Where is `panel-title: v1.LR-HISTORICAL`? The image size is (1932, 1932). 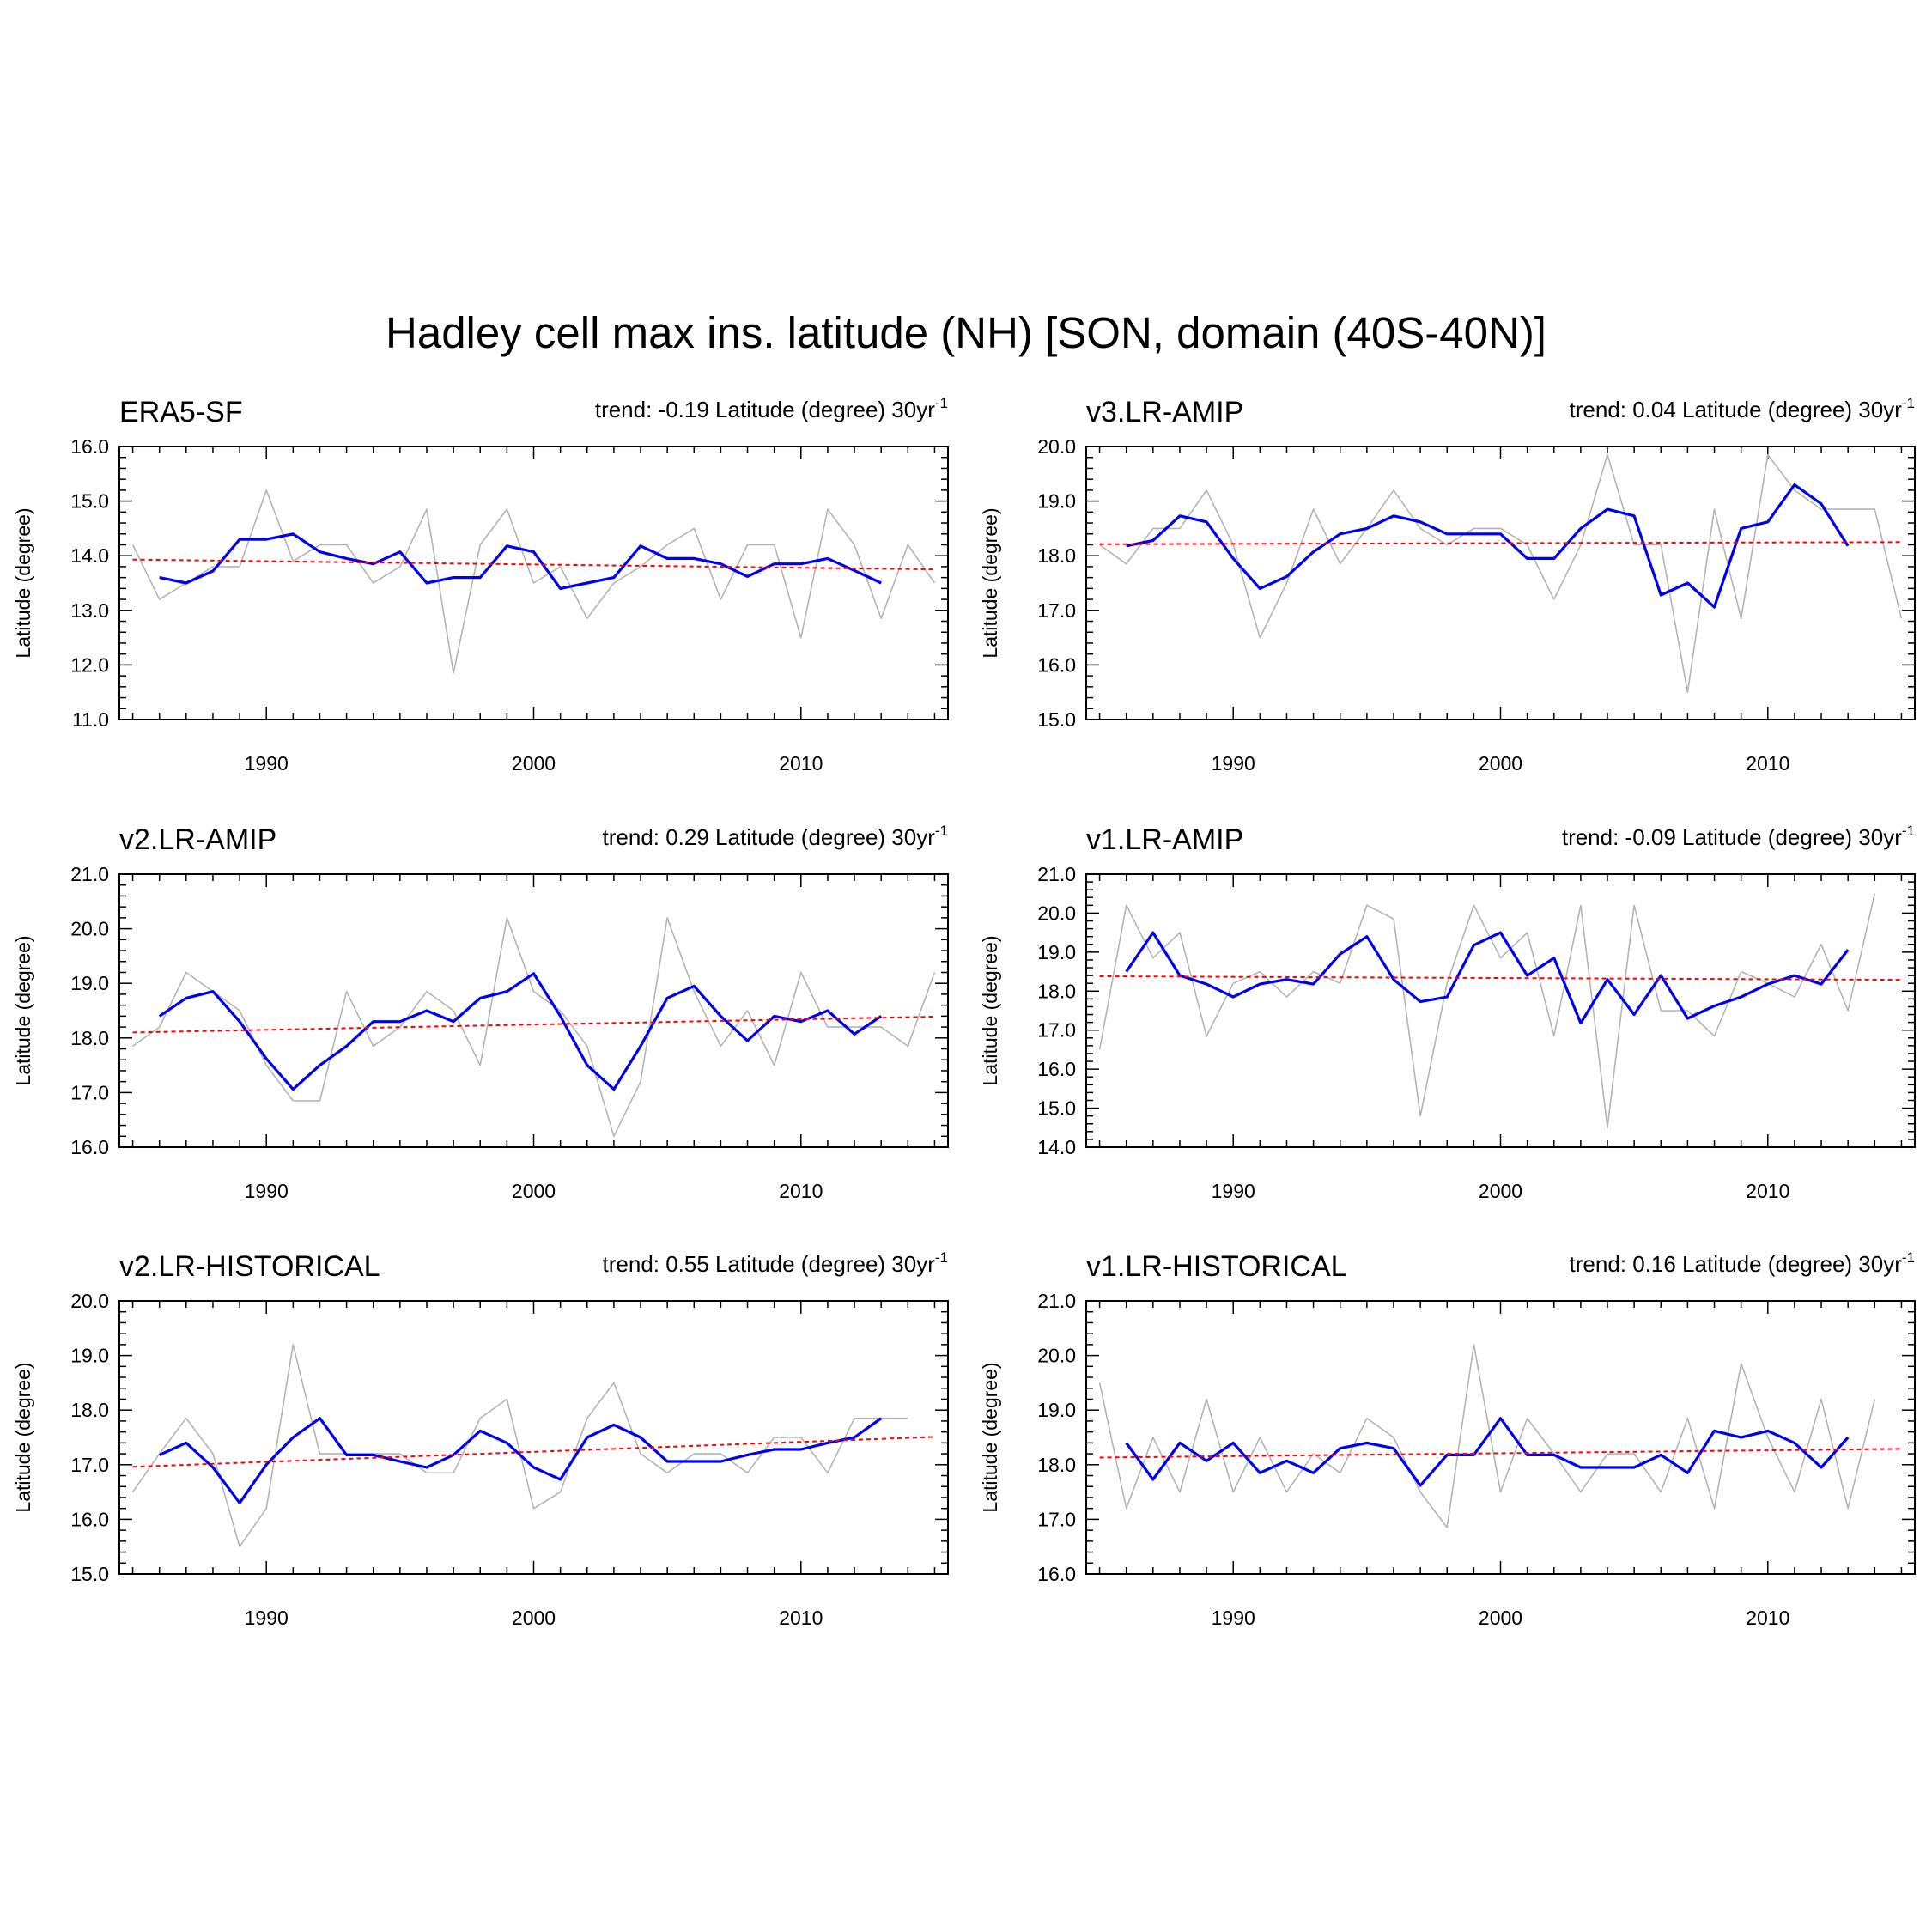
panel-title: v1.LR-HISTORICAL is located at coordinates (1217, 1266).